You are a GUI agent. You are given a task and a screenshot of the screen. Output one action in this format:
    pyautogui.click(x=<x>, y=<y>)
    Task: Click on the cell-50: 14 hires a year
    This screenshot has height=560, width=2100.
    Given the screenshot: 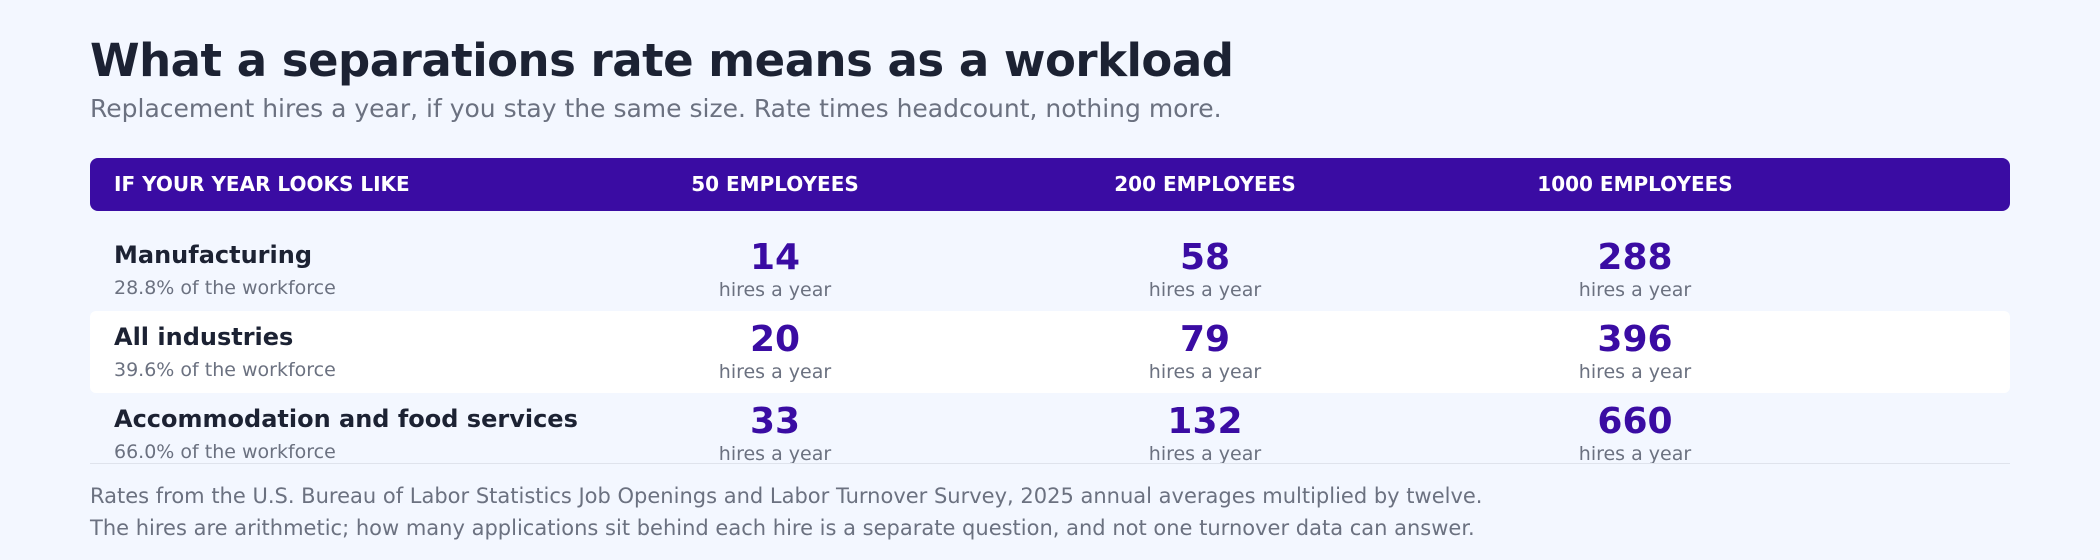 What is the action you would take?
    pyautogui.click(x=775, y=269)
    